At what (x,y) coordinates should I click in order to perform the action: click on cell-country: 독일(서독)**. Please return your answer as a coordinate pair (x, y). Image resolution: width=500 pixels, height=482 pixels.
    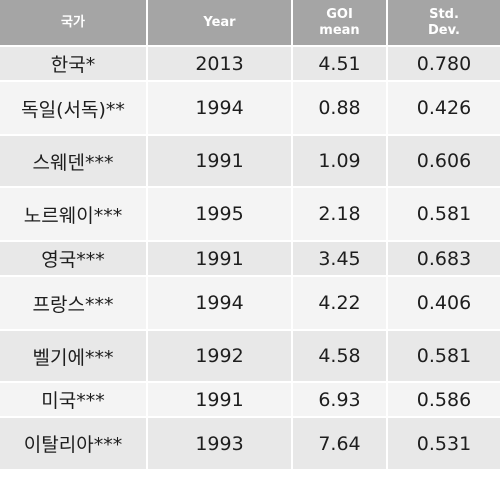
    Looking at the image, I should click on (74, 107).